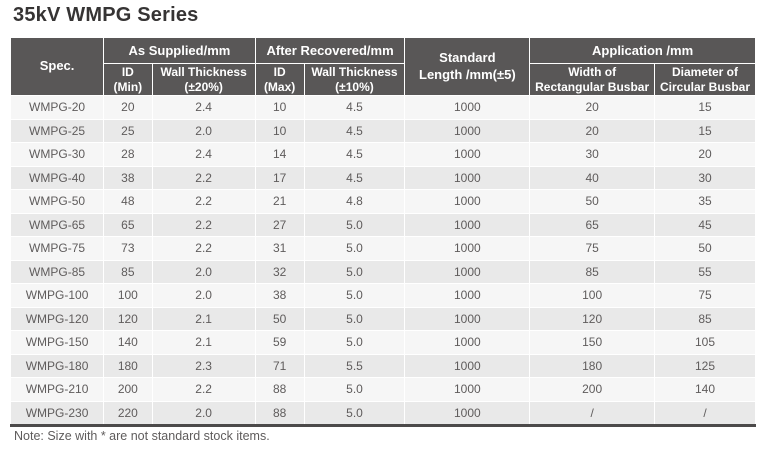 The height and width of the screenshot is (459, 766). I want to click on value-cell: 140, so click(705, 389).